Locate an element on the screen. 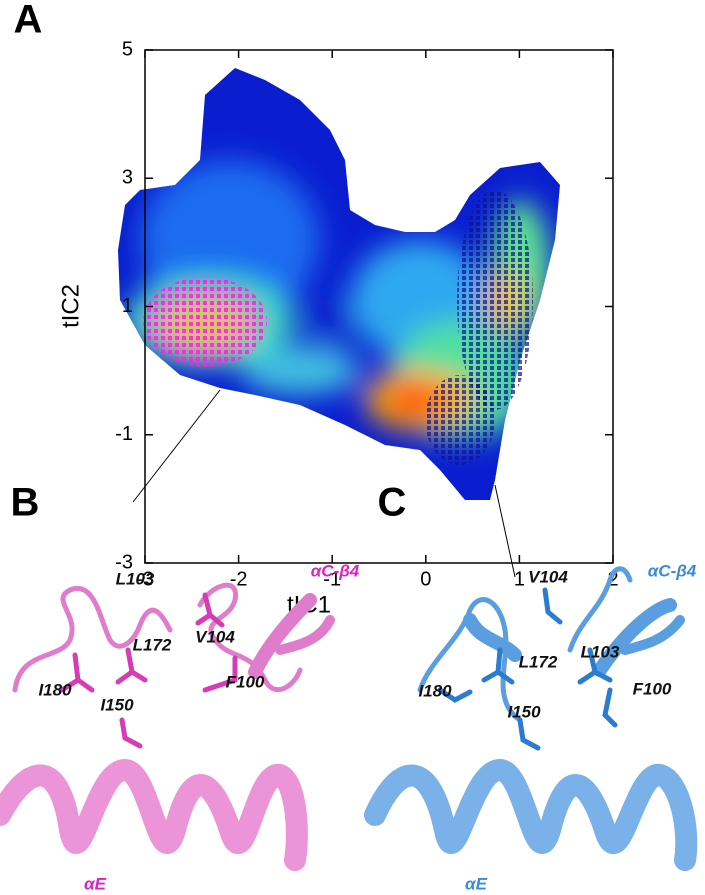 This screenshot has width=705, height=895. x-tick-label: -2 is located at coordinates (239, 579).